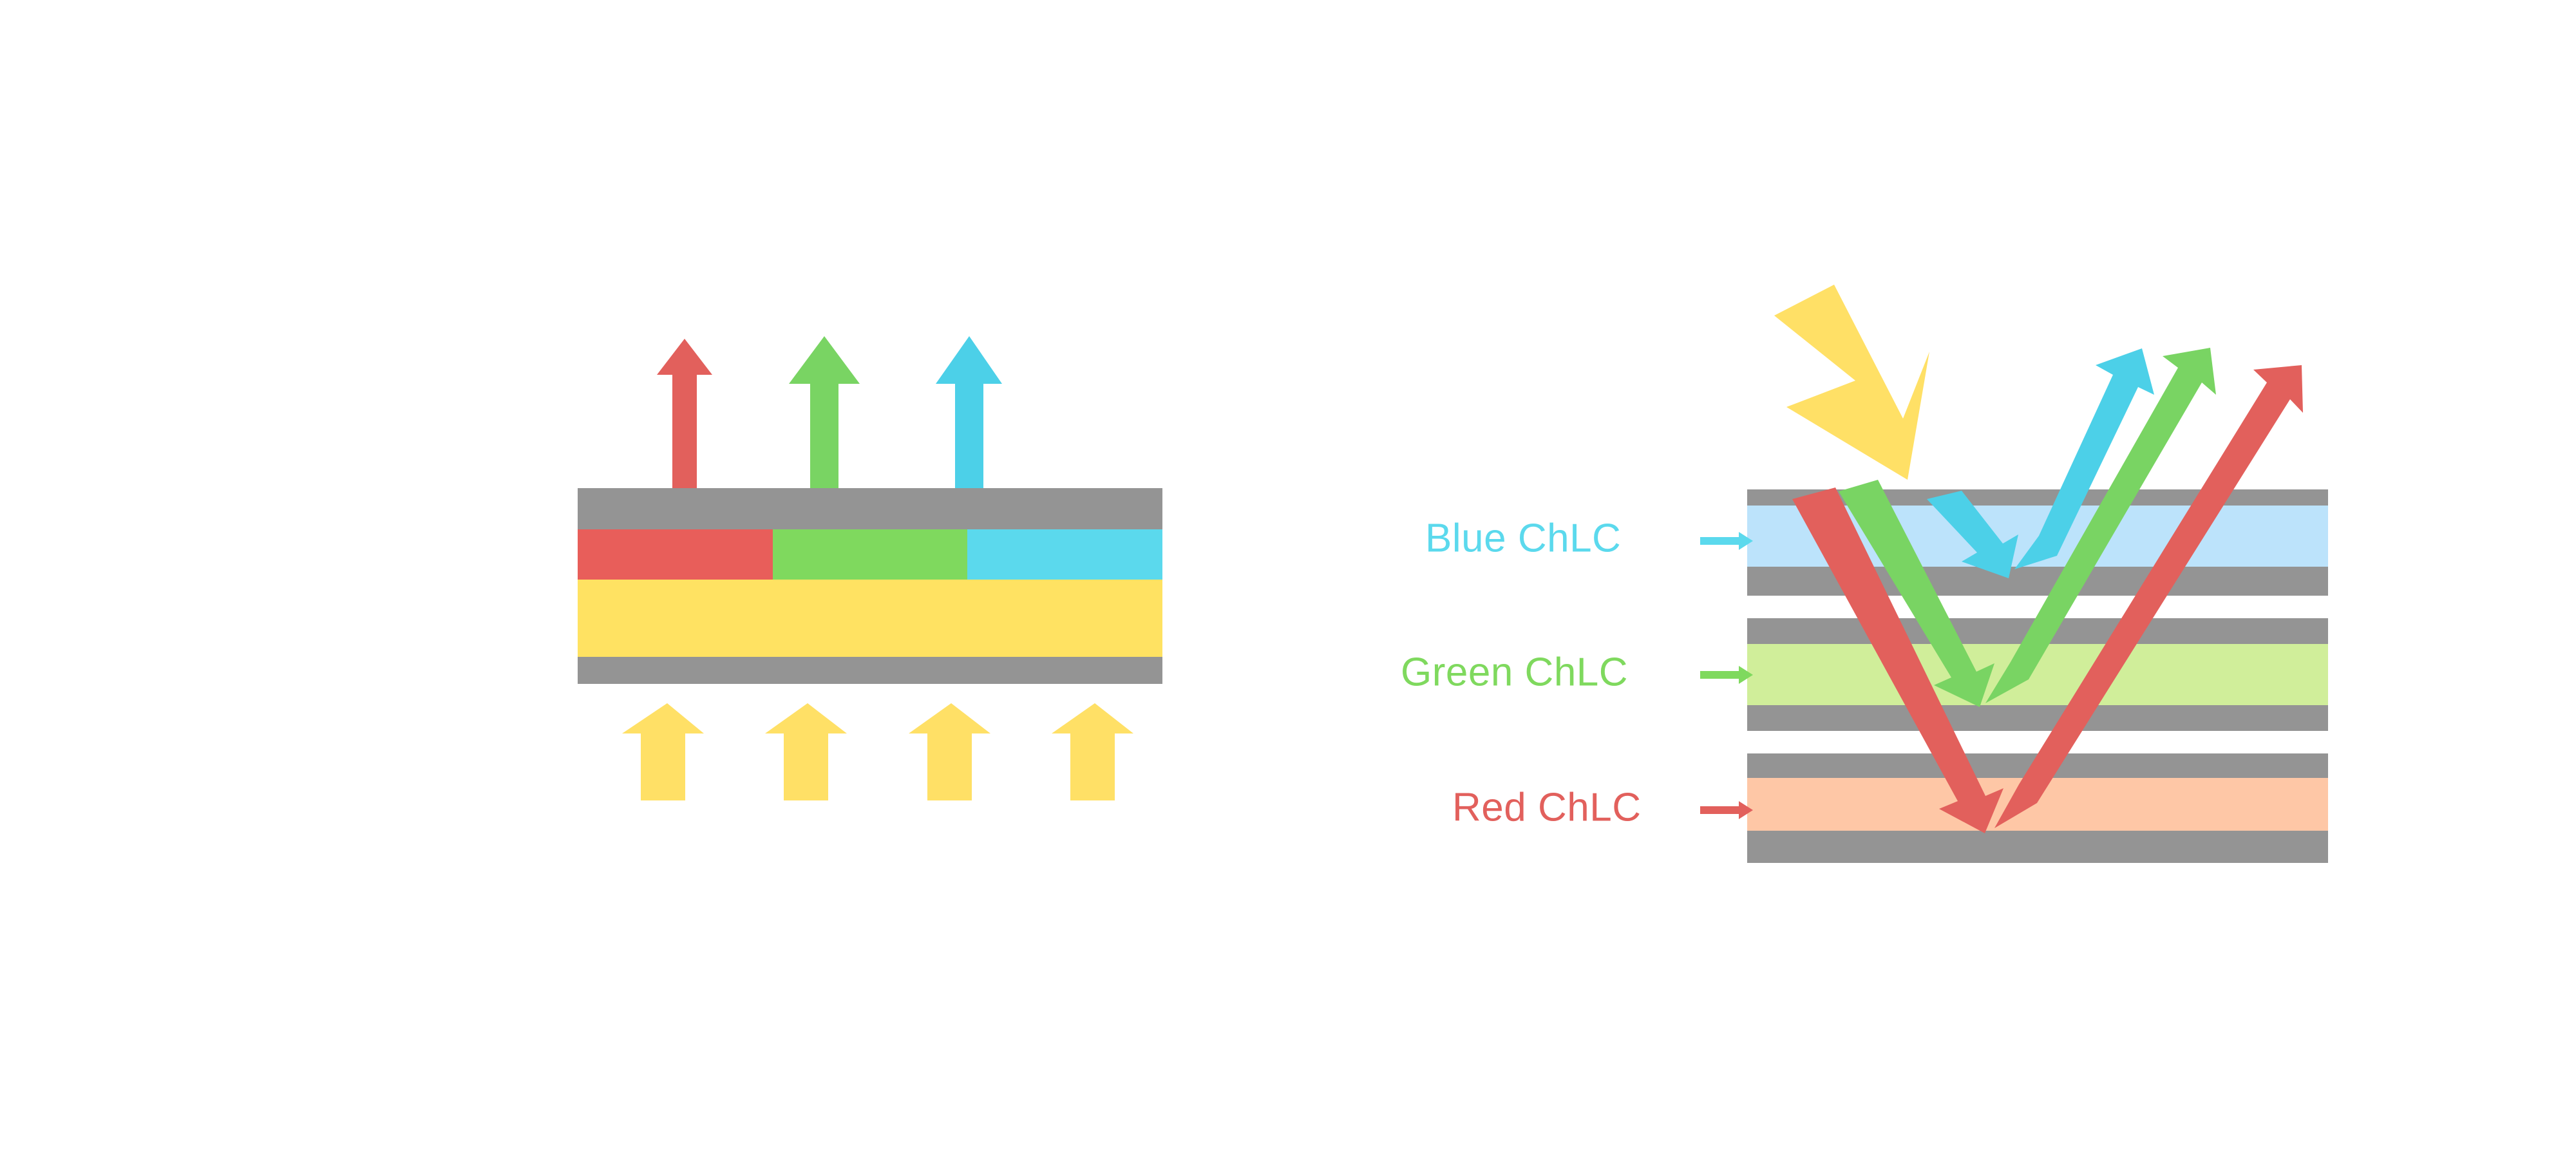 The image size is (2576, 1154). I want to click on backlight-layer, so click(870, 618).